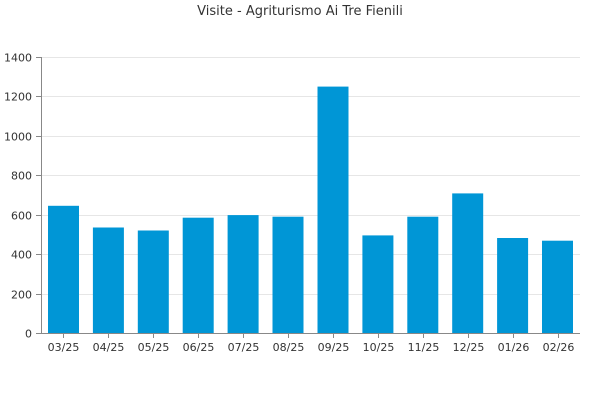  I want to click on y-tick-label: 0, so click(28, 334).